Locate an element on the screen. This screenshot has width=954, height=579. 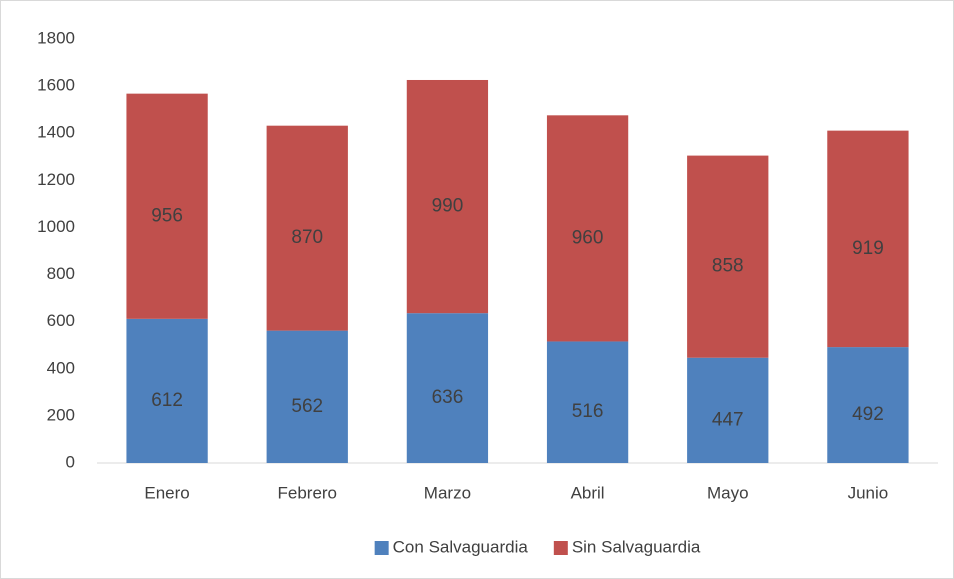
data-label: 492 is located at coordinates (868, 414).